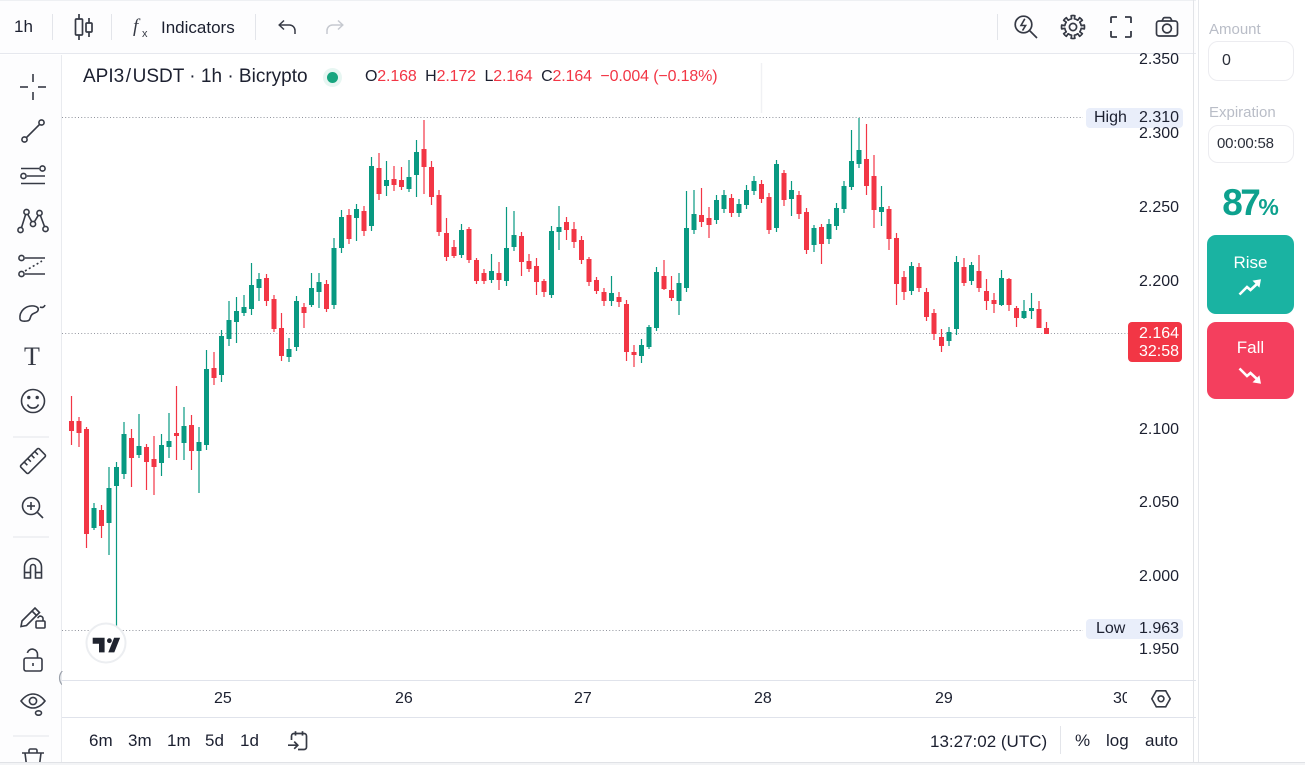 This screenshot has height=765, width=1305. I want to click on svg-text: x, so click(145, 34).